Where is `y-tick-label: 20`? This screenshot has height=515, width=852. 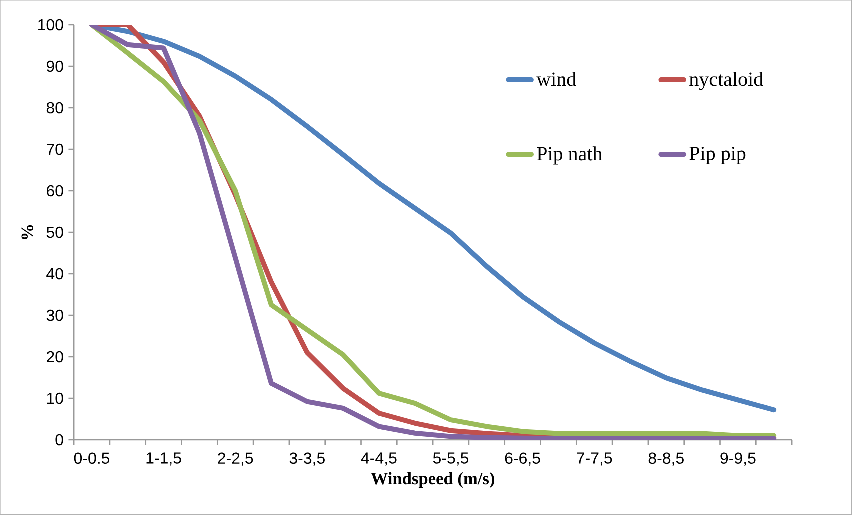 y-tick-label: 20 is located at coordinates (55, 357).